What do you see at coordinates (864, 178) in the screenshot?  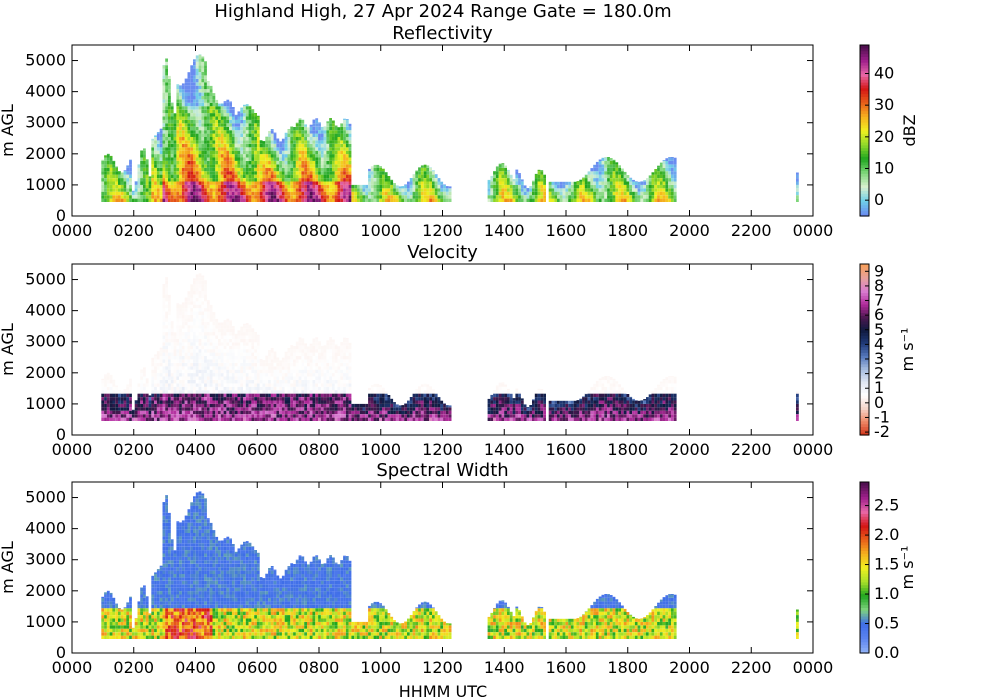 I see `colorbar-swatch` at bounding box center [864, 178].